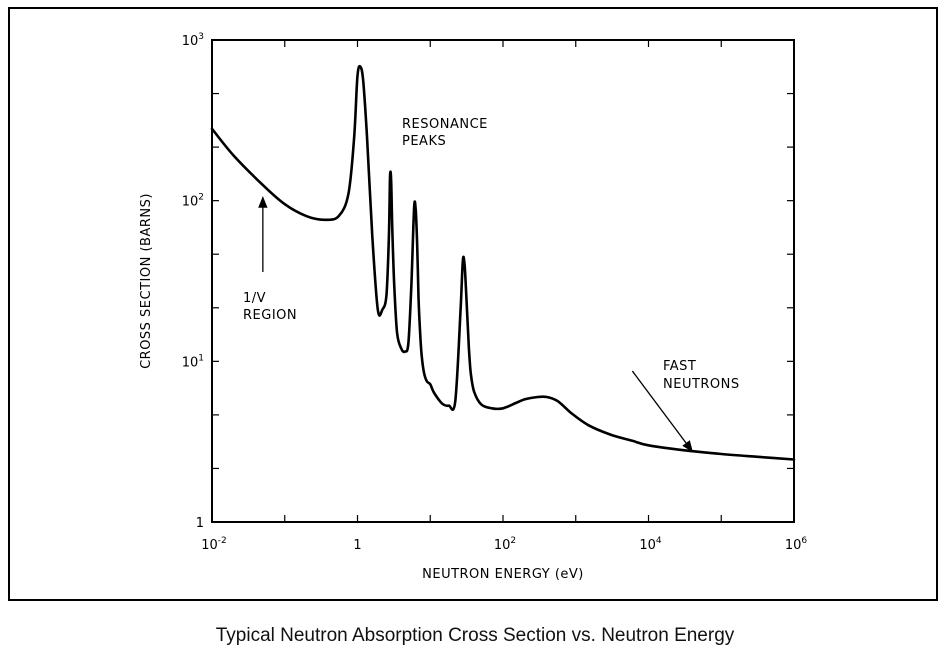 The image size is (950, 659). What do you see at coordinates (445, 124) in the screenshot?
I see `svg-text: RESONANCE` at bounding box center [445, 124].